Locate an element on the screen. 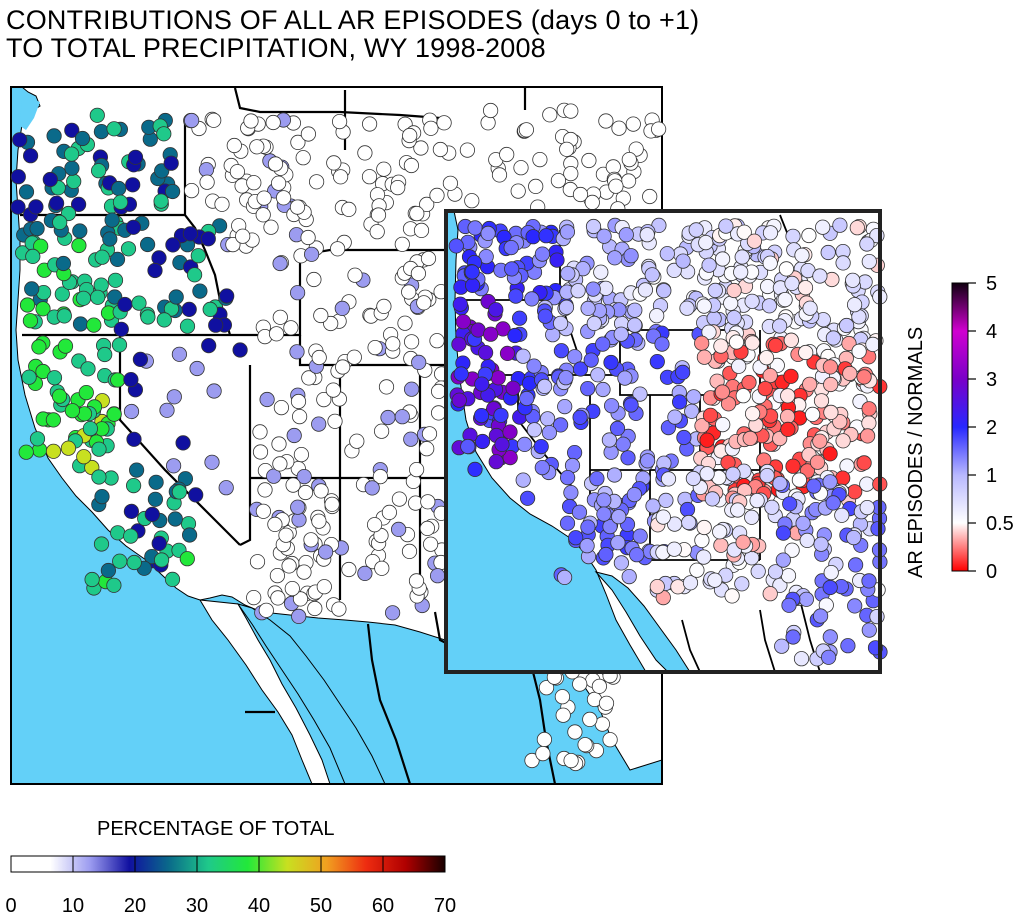  percentage-tick-label: 0 is located at coordinates (10, 906).